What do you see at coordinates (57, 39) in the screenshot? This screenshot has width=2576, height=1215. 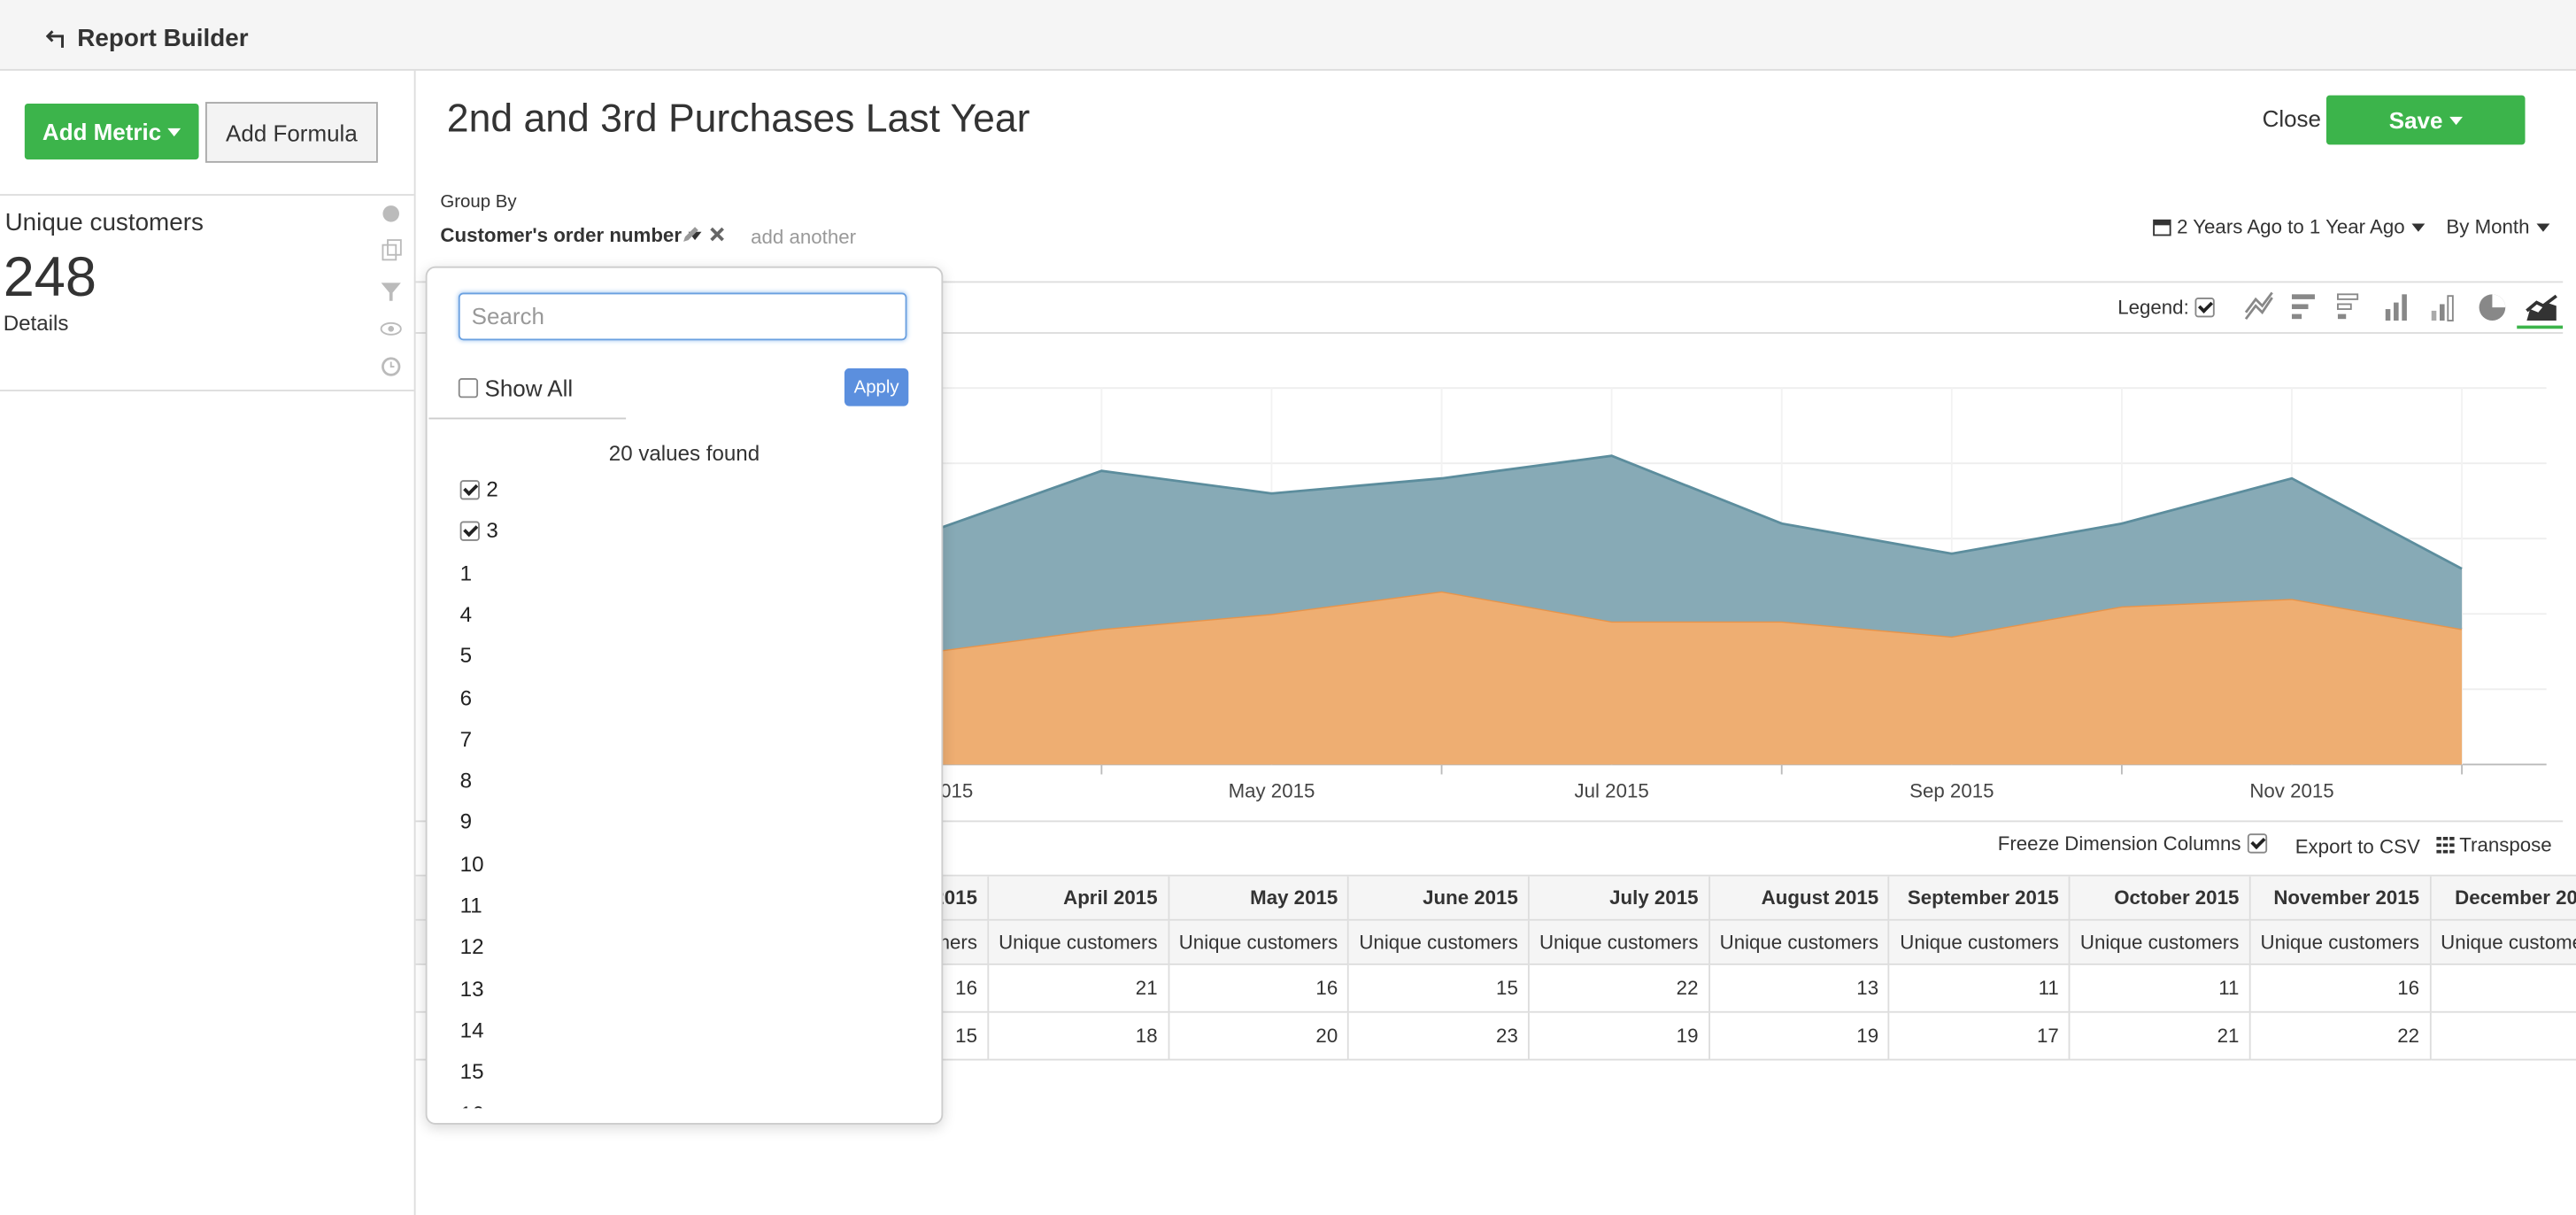 I see `back-icon` at bounding box center [57, 39].